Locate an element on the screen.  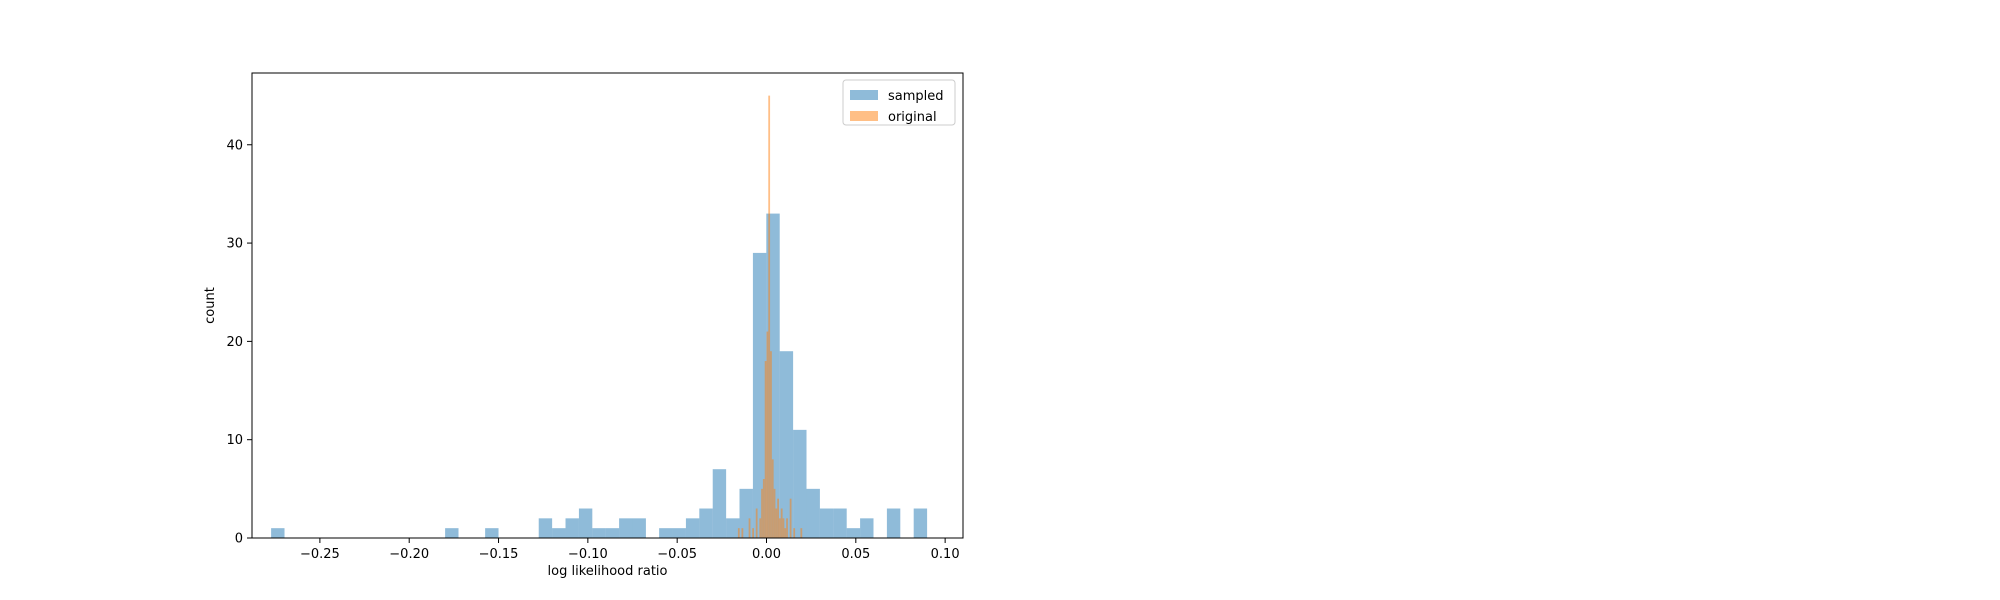
y-tick-label-2: 20 is located at coordinates (234, 342).